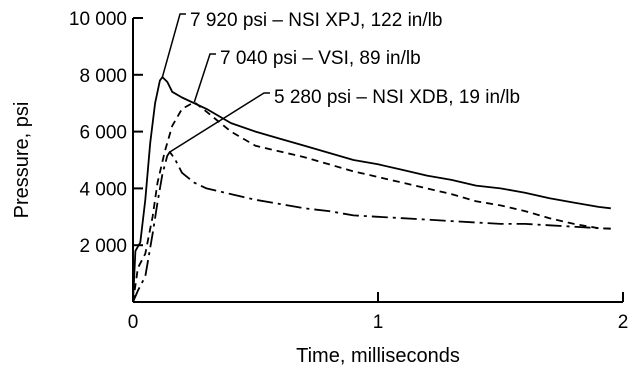  What do you see at coordinates (103, 133) in the screenshot?
I see `y-tick-label: 6 000` at bounding box center [103, 133].